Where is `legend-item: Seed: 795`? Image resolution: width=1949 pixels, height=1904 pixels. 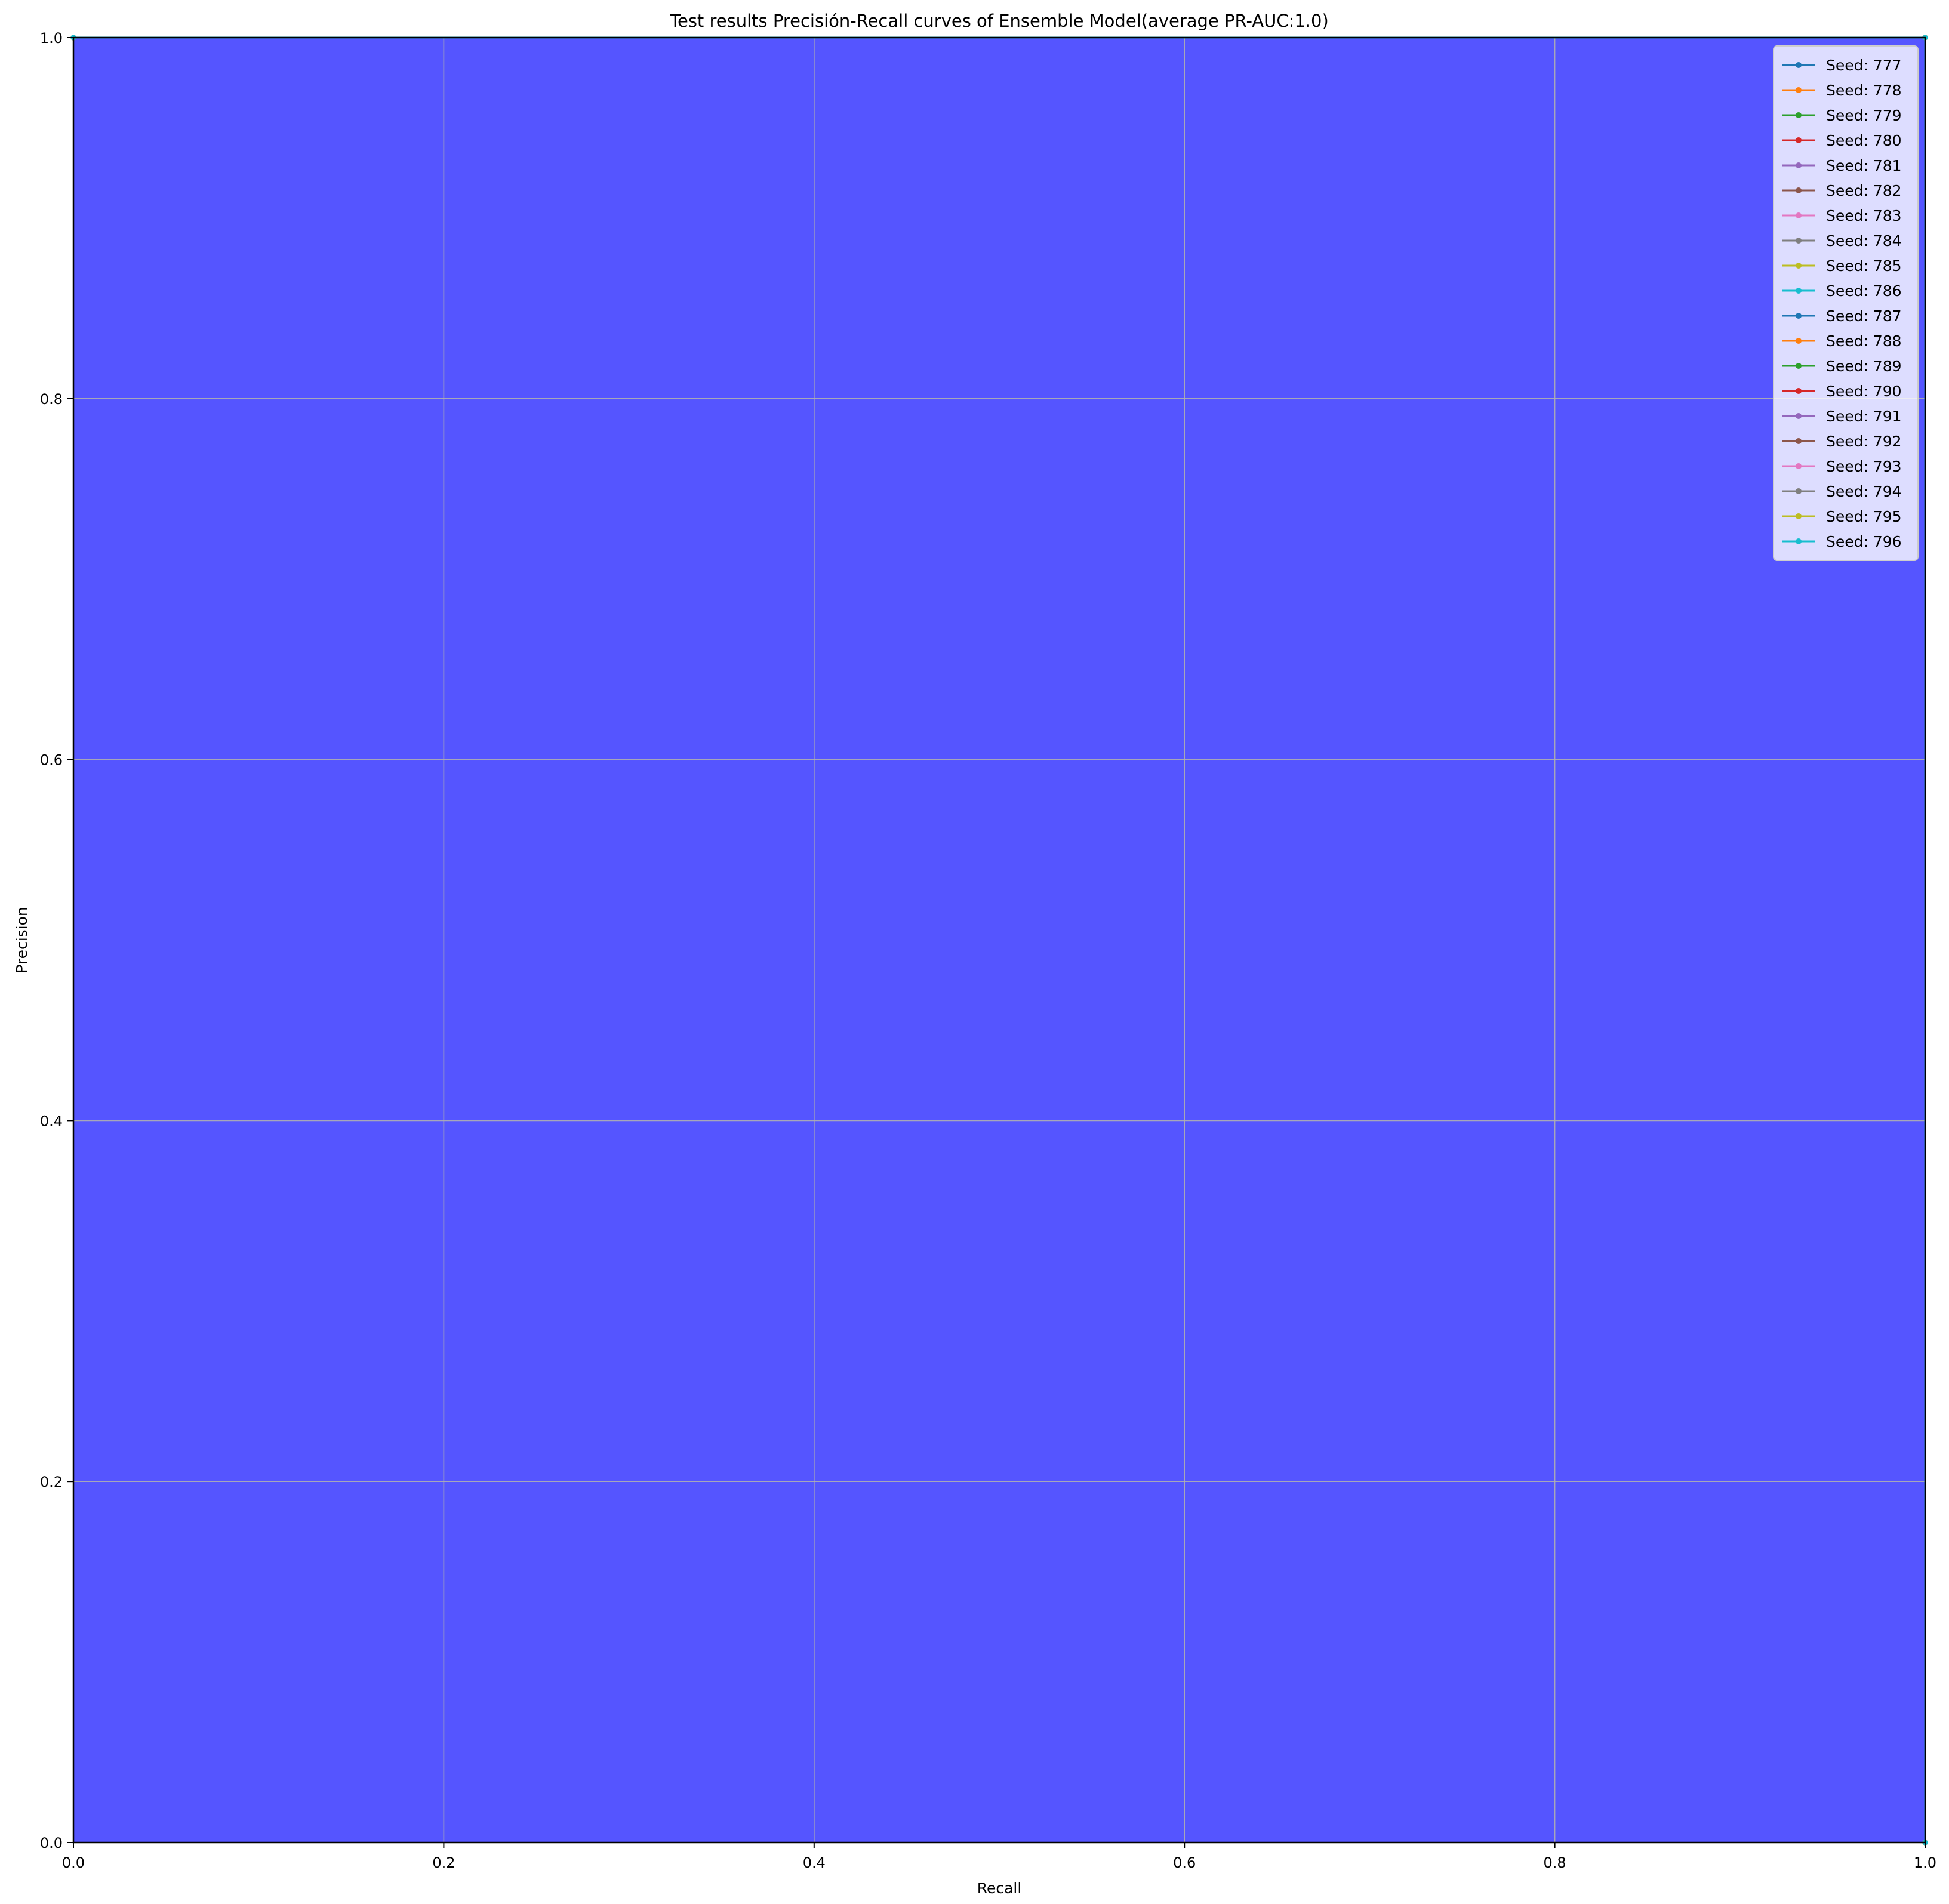 legend-item: Seed: 795 is located at coordinates (1842, 516).